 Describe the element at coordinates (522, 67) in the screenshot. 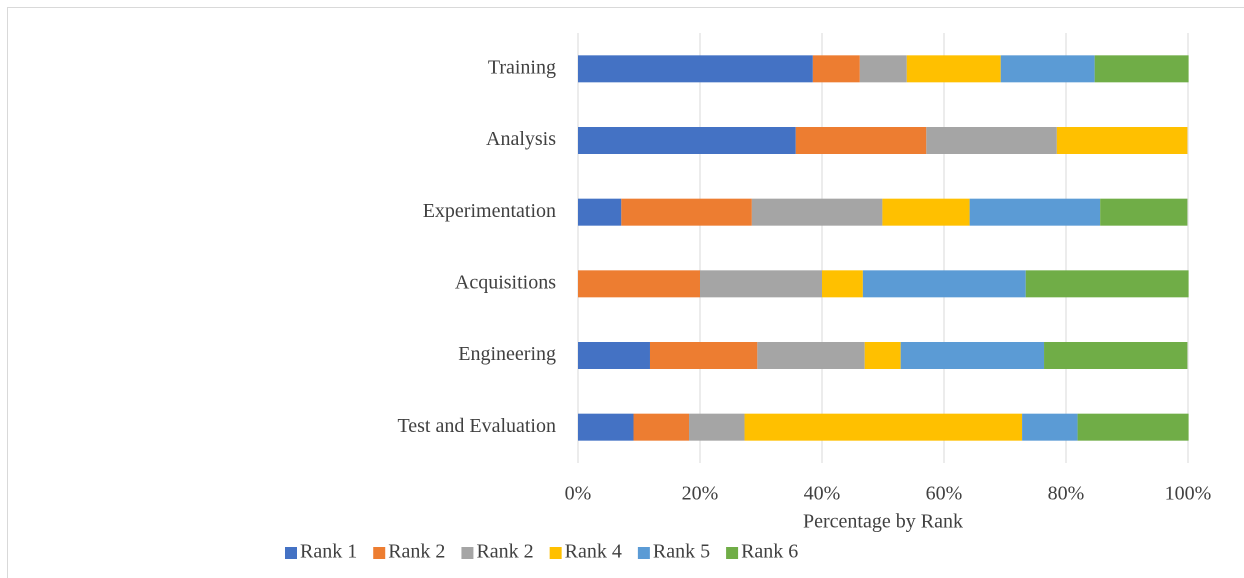

I see `y-tick-label: Training` at that location.